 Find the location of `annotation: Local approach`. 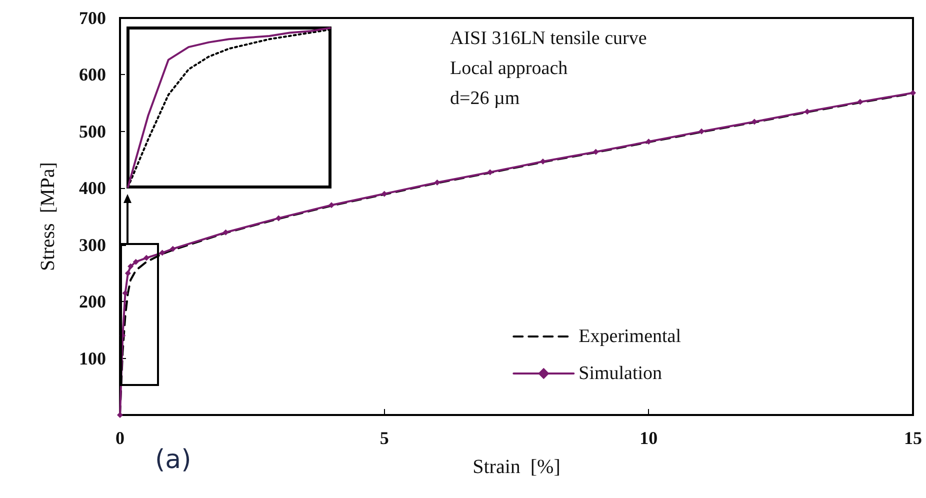

annotation: Local approach is located at coordinates (509, 69).